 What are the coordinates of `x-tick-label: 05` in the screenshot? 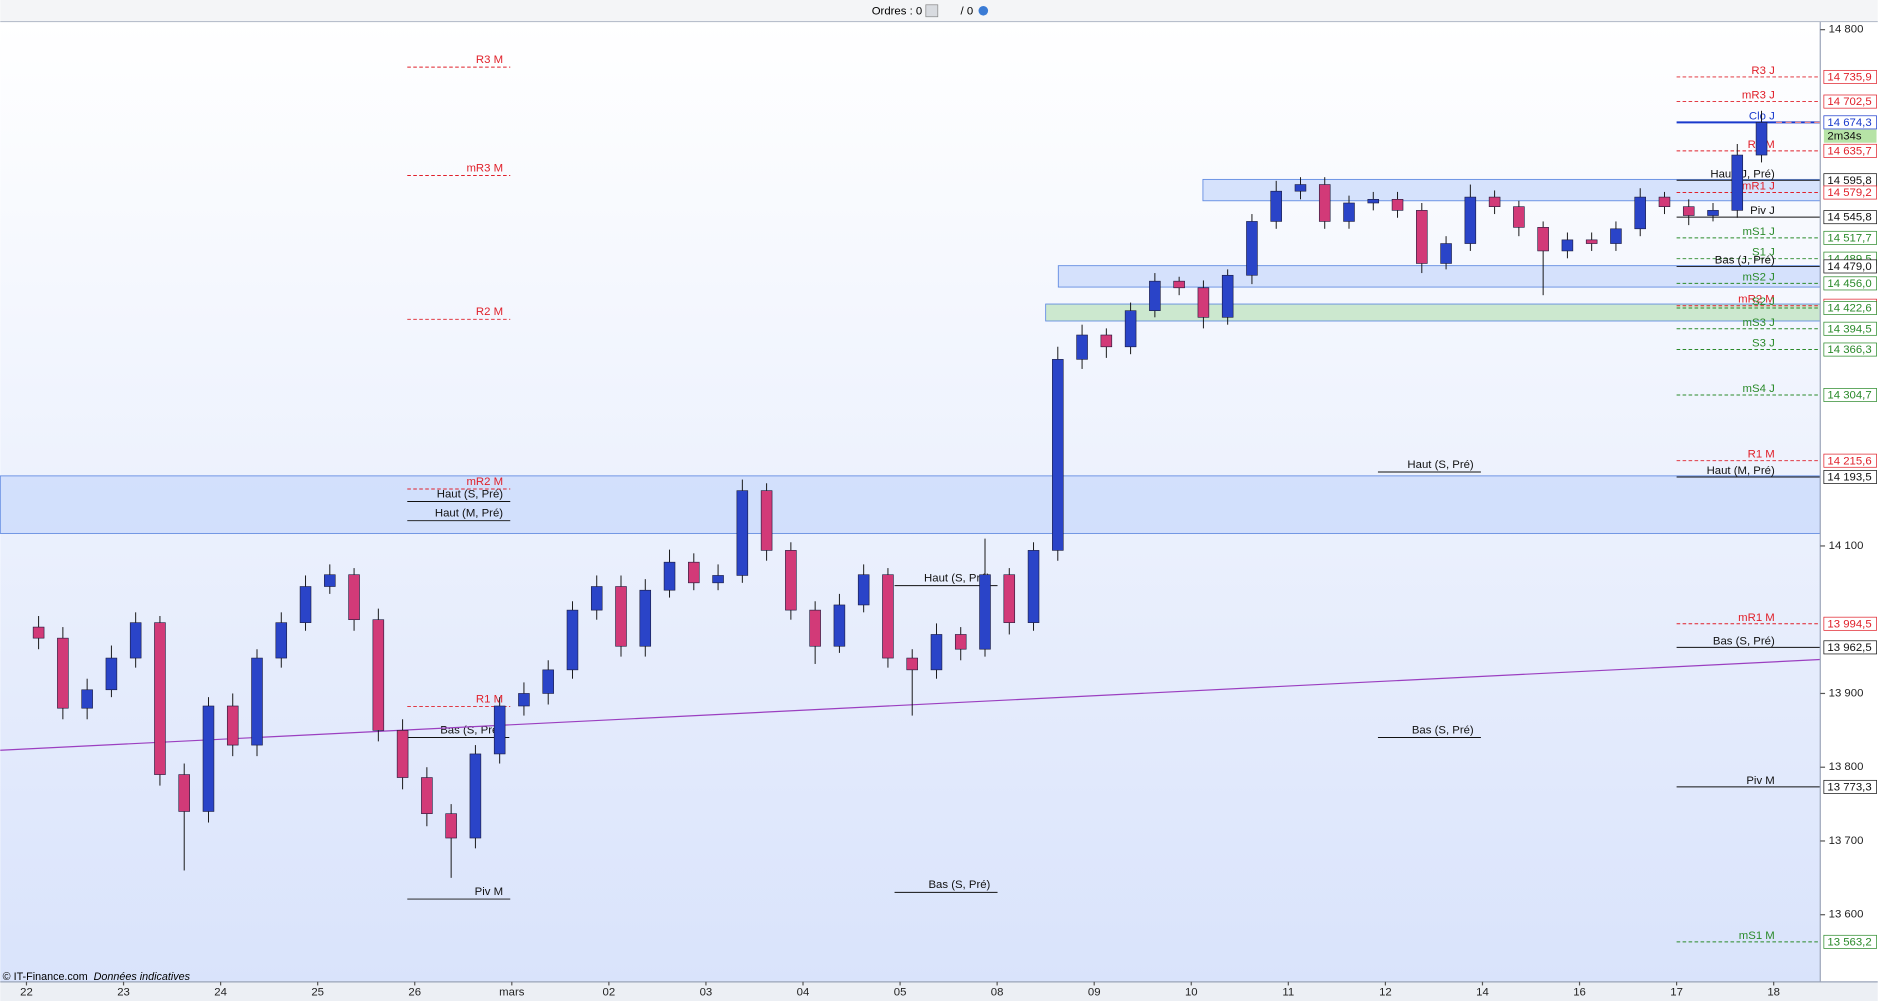 It's located at (900, 993).